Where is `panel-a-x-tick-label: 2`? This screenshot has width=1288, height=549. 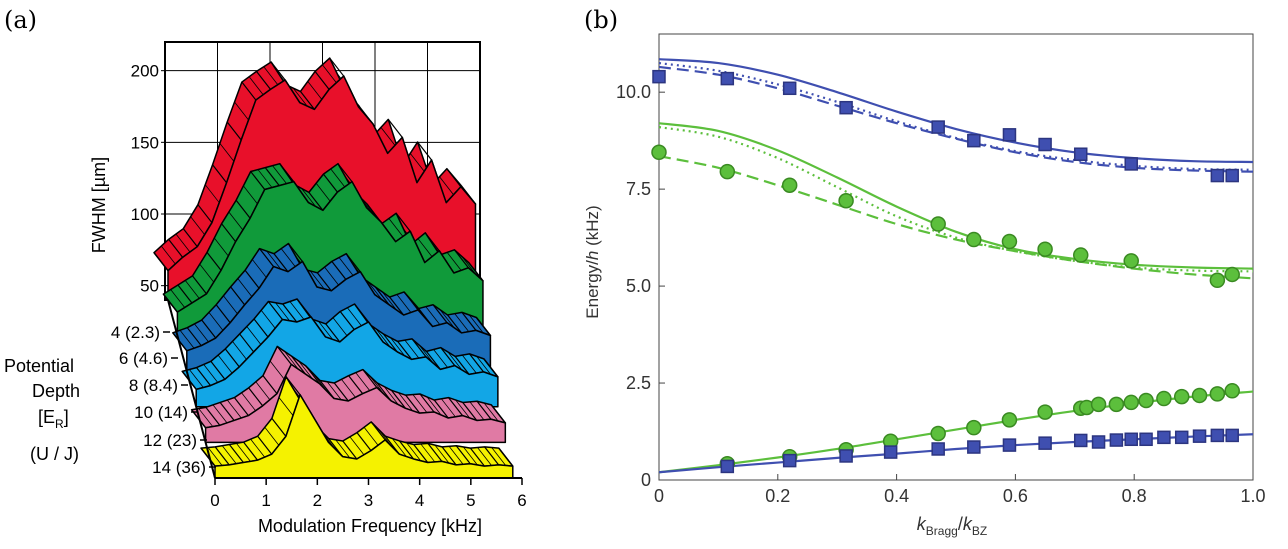 panel-a-x-tick-label: 2 is located at coordinates (317, 500).